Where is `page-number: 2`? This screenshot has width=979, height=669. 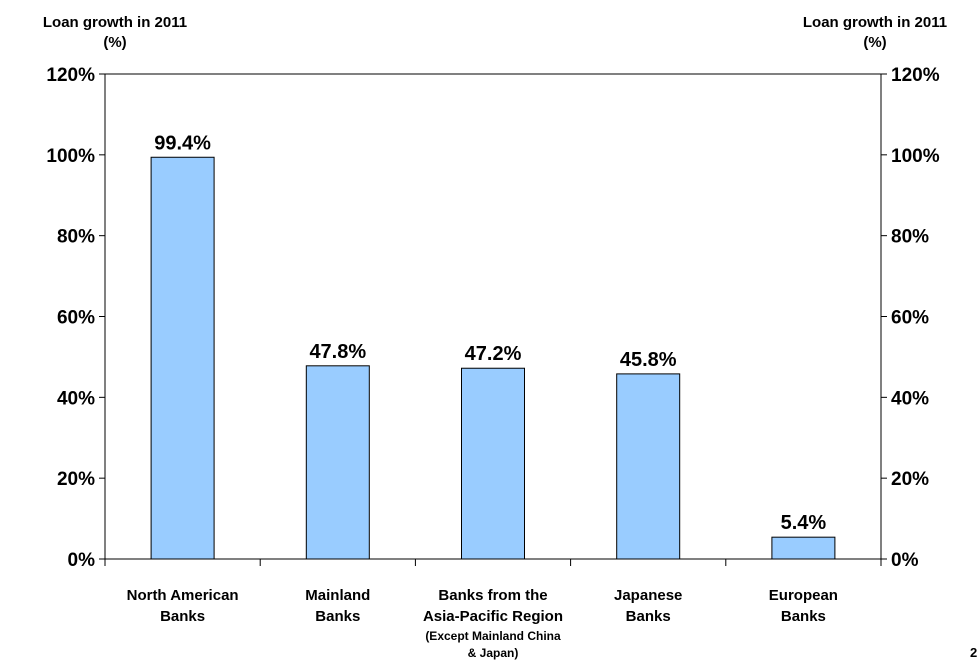 page-number: 2 is located at coordinates (974, 652).